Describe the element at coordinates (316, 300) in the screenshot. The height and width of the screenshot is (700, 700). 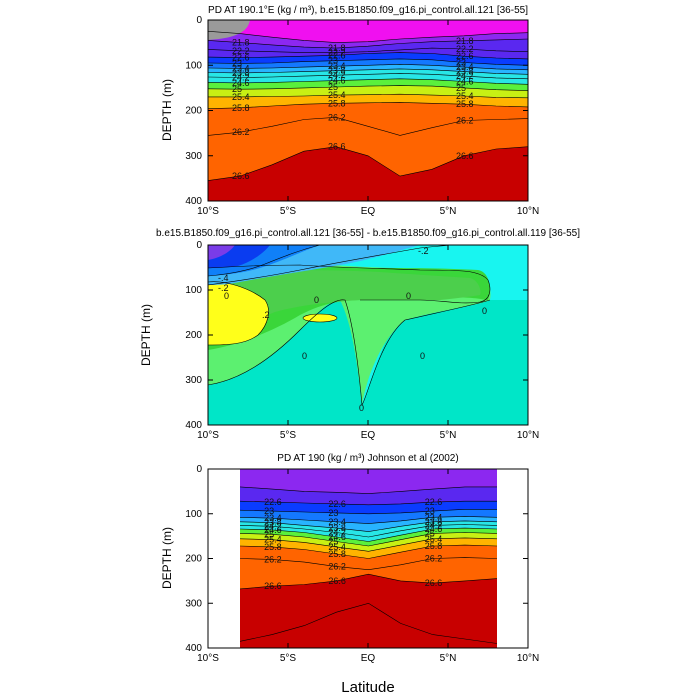
I see `diff-label-zero-b: 0` at that location.